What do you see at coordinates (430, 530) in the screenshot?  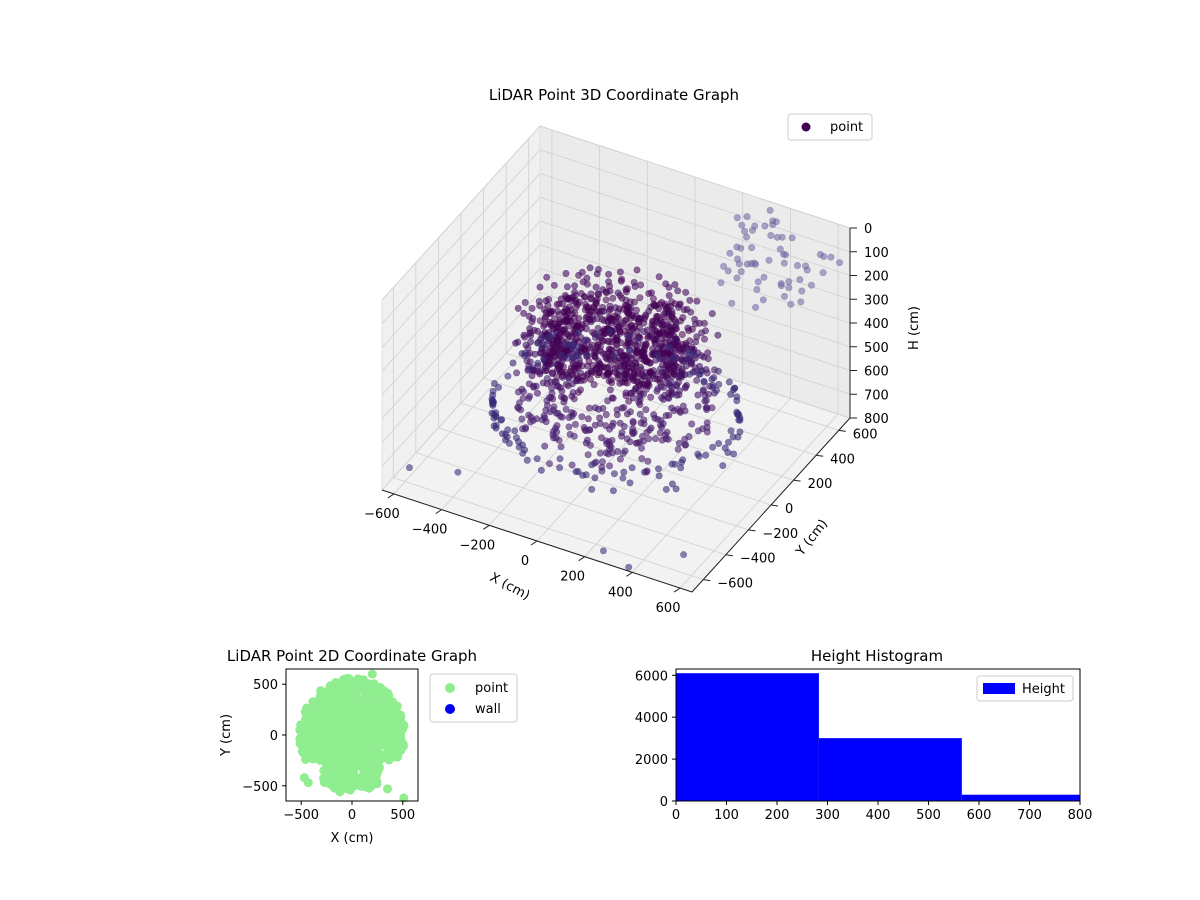 I see `x-tick-label: −400` at bounding box center [430, 530].